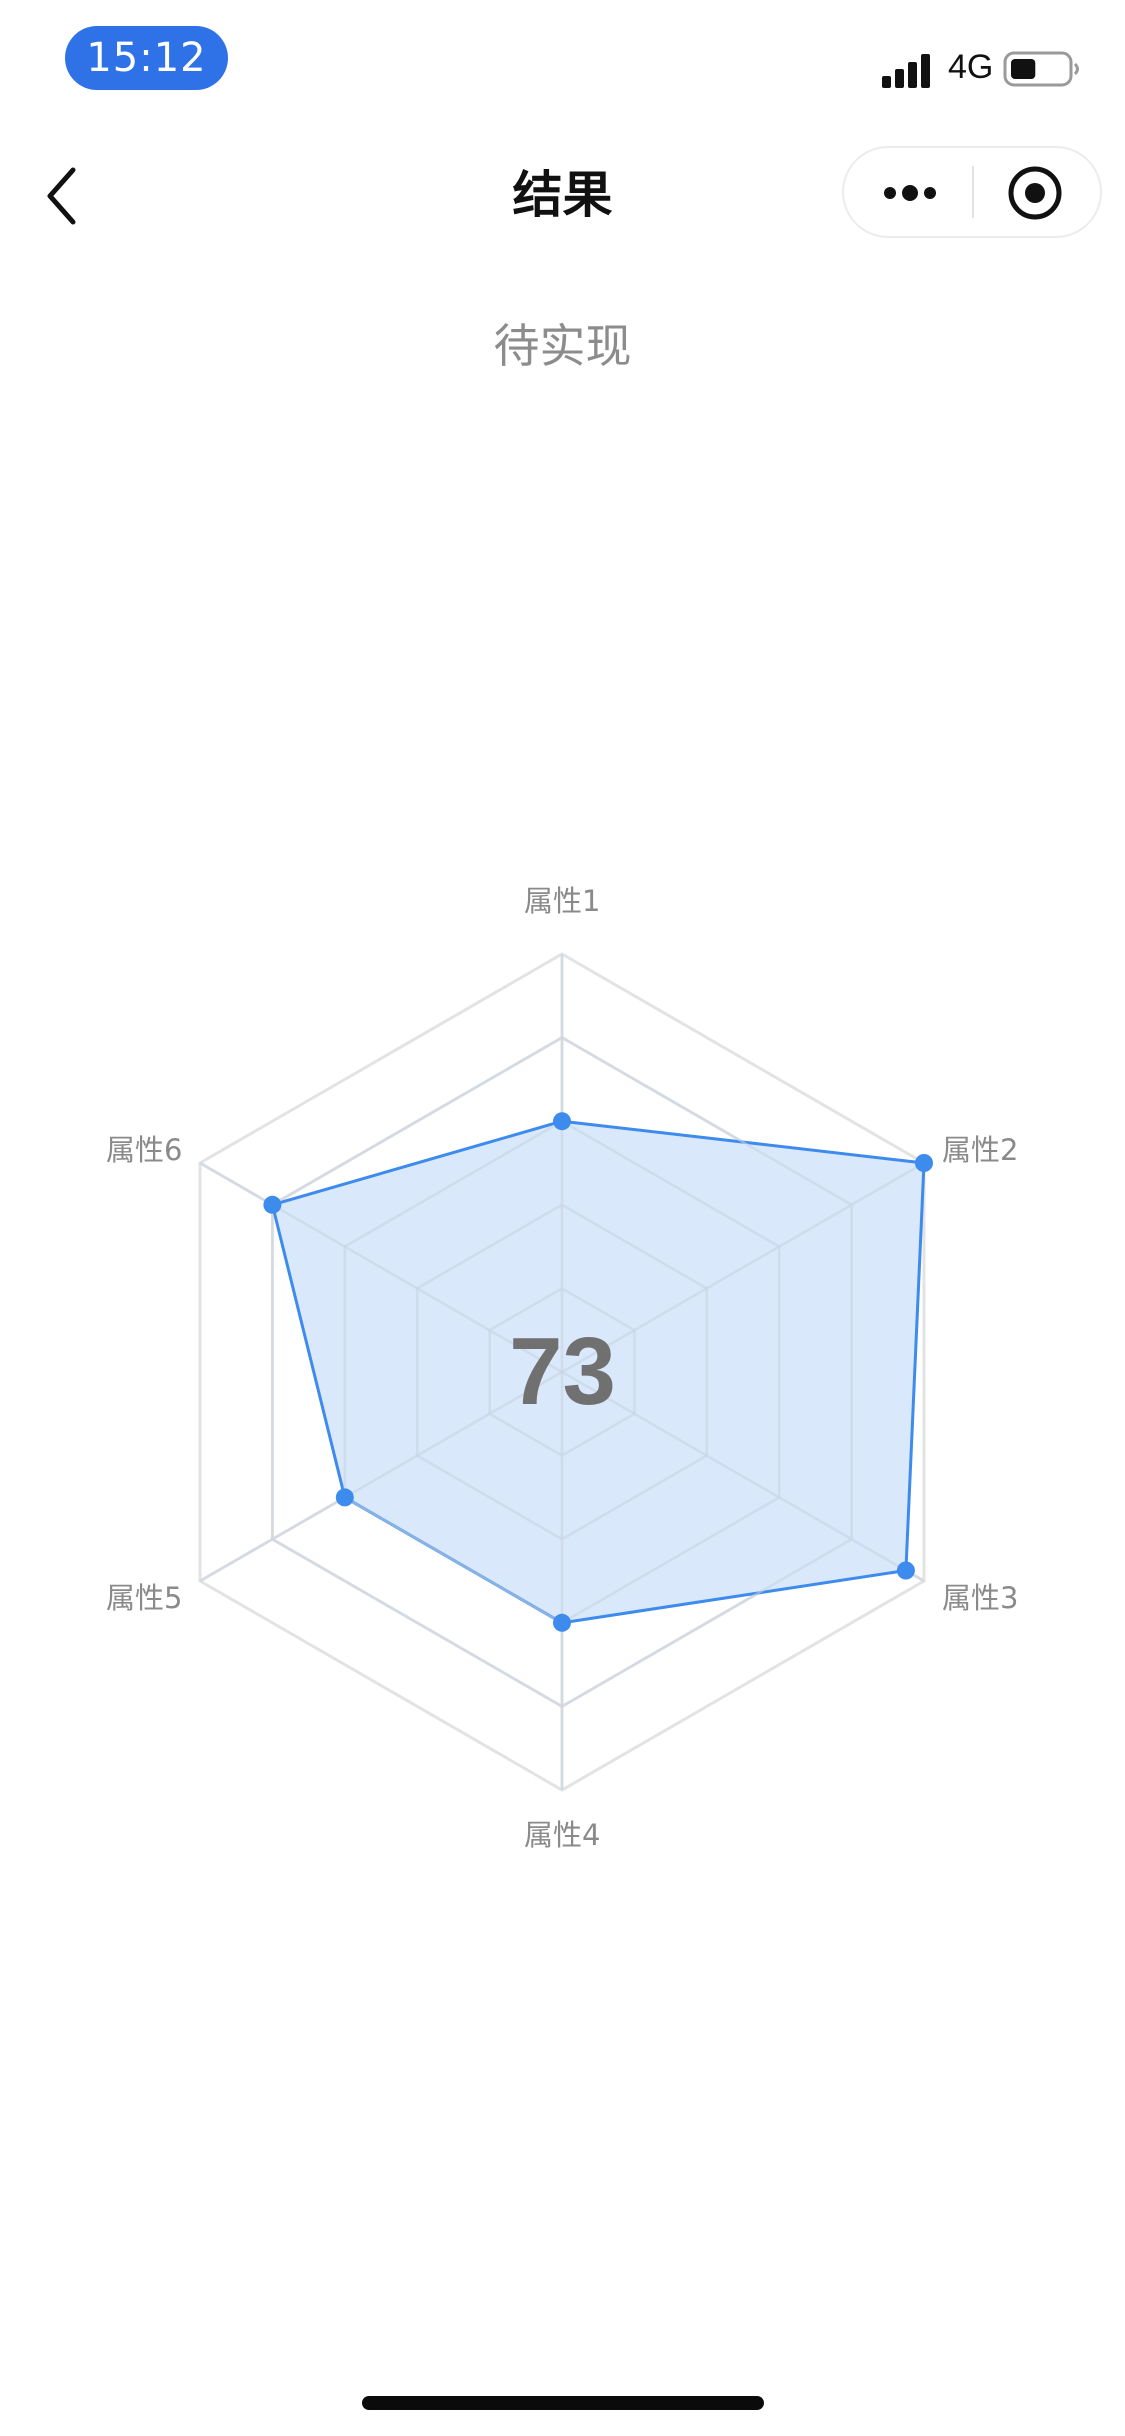  Describe the element at coordinates (980, 1150) in the screenshot. I see `axis-label-2: 属性2` at that location.